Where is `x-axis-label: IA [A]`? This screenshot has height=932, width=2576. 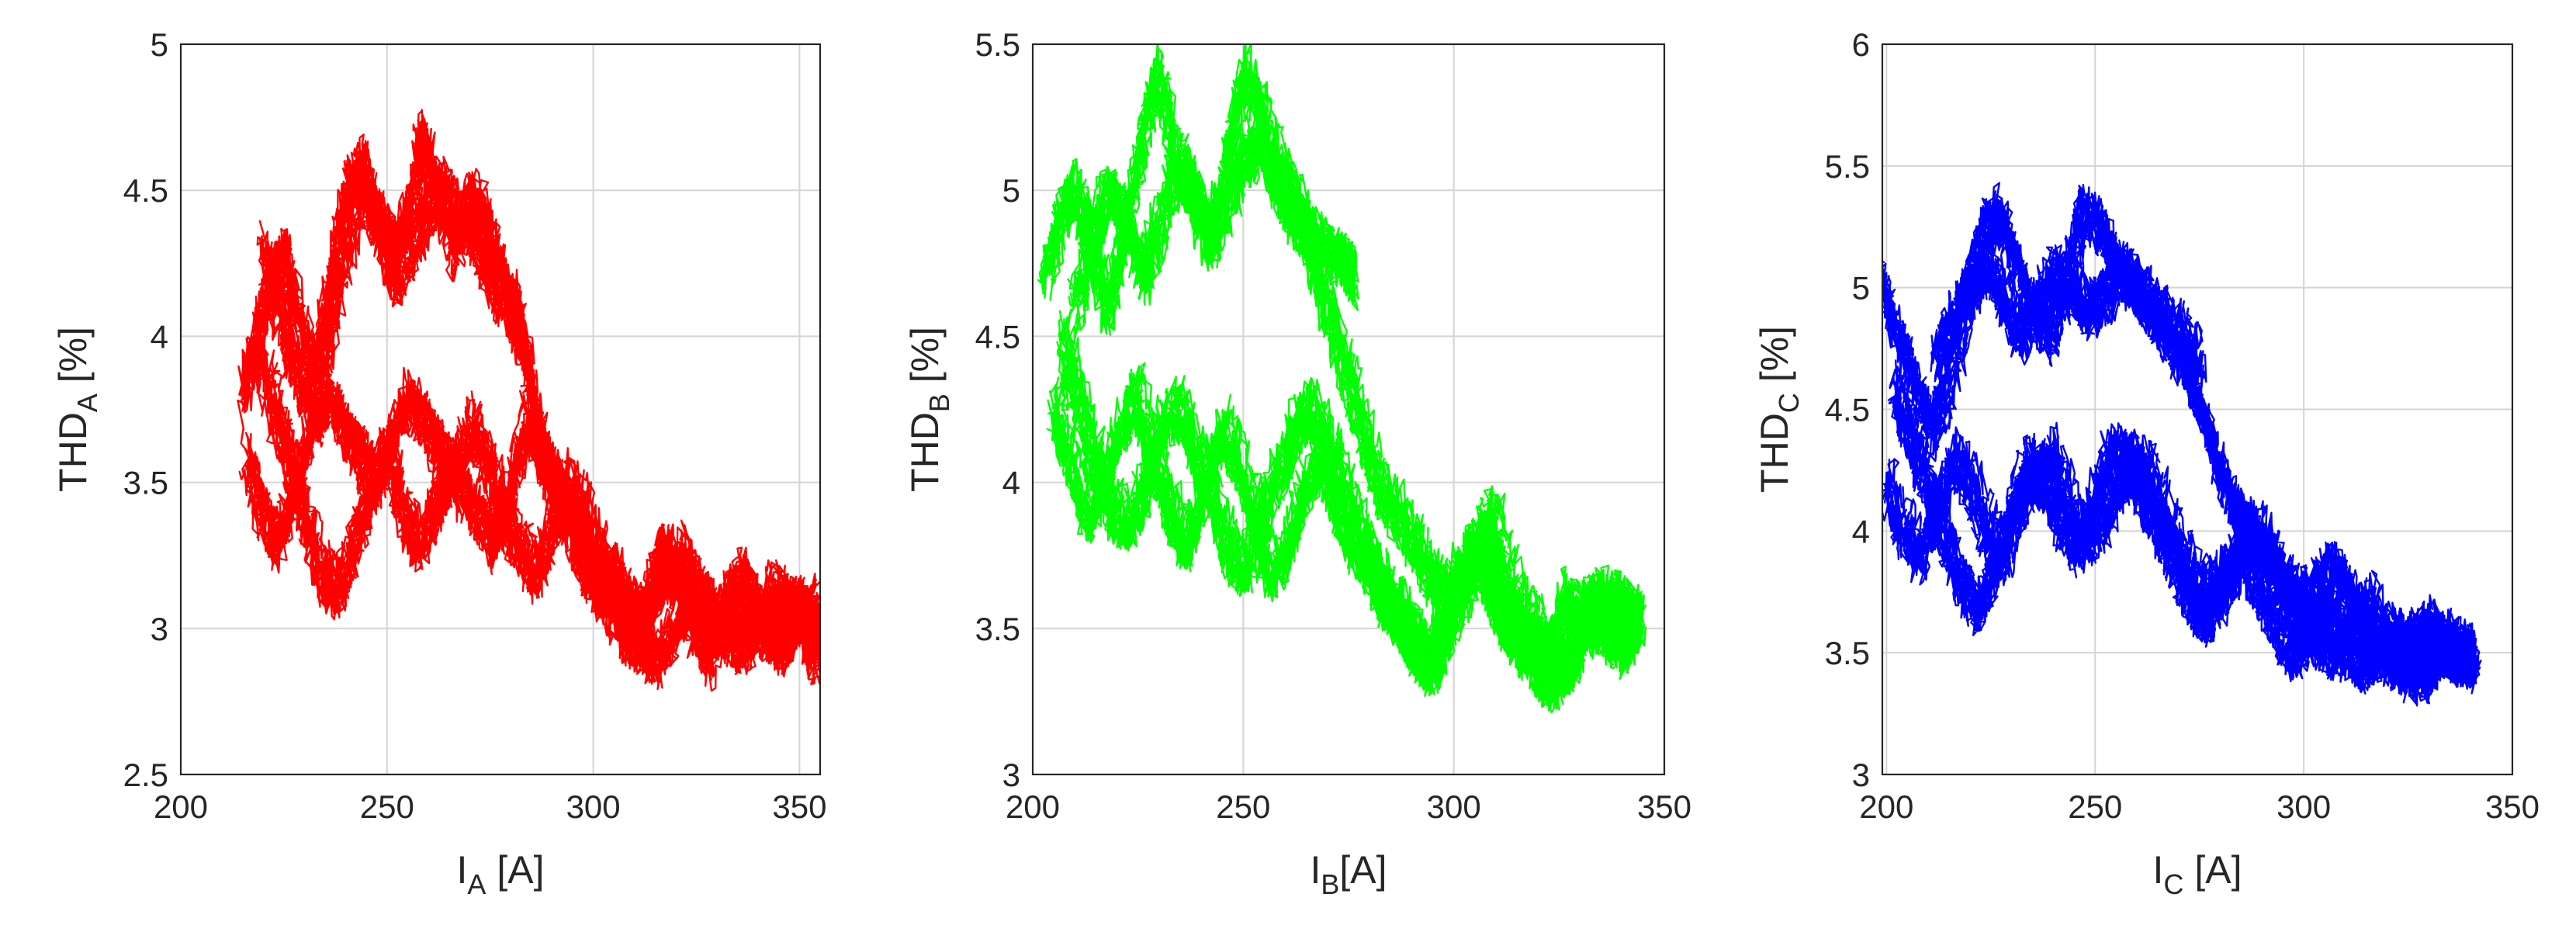
x-axis-label: IA [A] is located at coordinates (501, 874).